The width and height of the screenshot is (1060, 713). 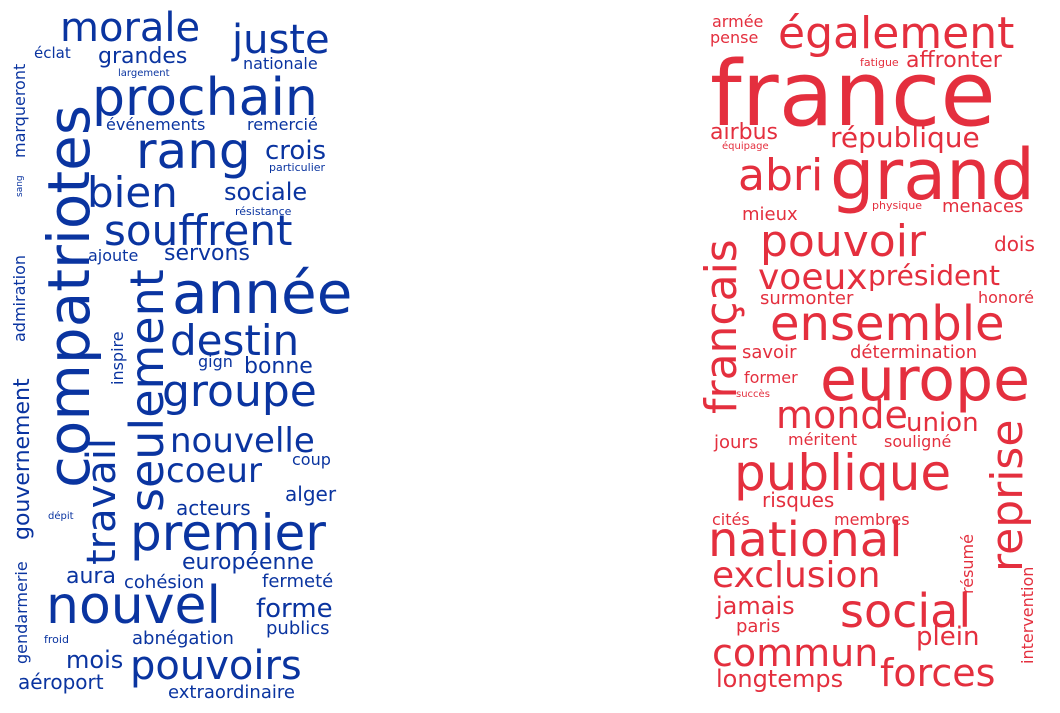 What do you see at coordinates (193, 151) in the screenshot?
I see `word-rang: rang` at bounding box center [193, 151].